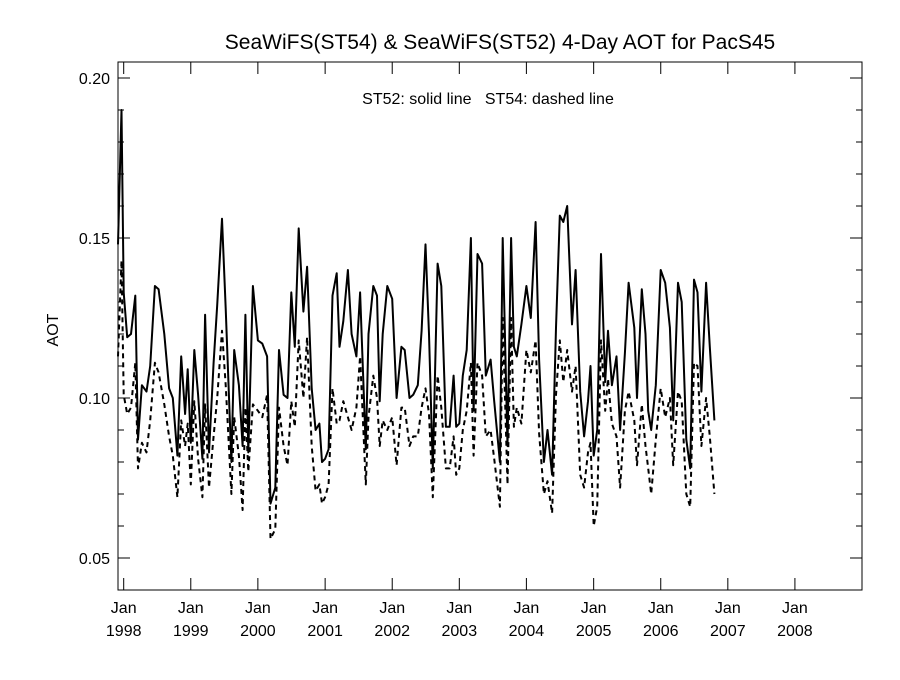 Image resolution: width=900 pixels, height=680 pixels. Describe the element at coordinates (488, 99) in the screenshot. I see `line-style-annotation: ST52: solid line ST54: dashed line` at that location.